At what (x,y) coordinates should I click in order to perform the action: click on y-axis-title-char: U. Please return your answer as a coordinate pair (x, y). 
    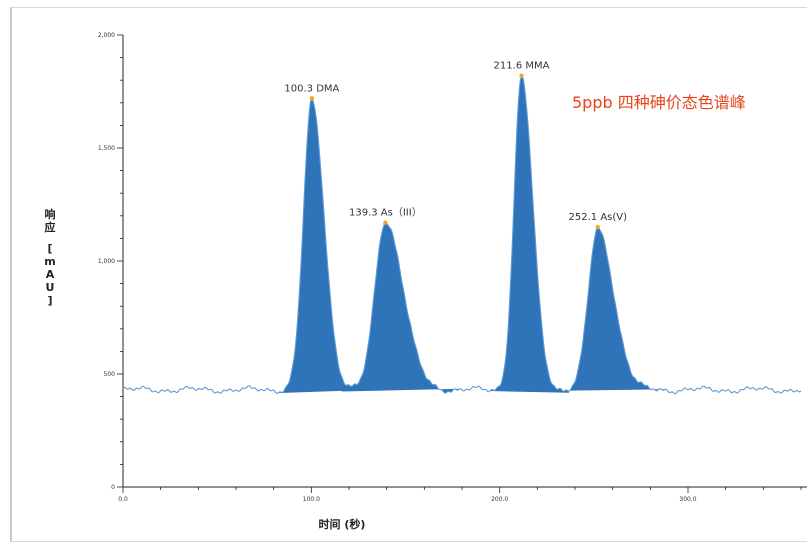
    Looking at the image, I should click on (50, 287).